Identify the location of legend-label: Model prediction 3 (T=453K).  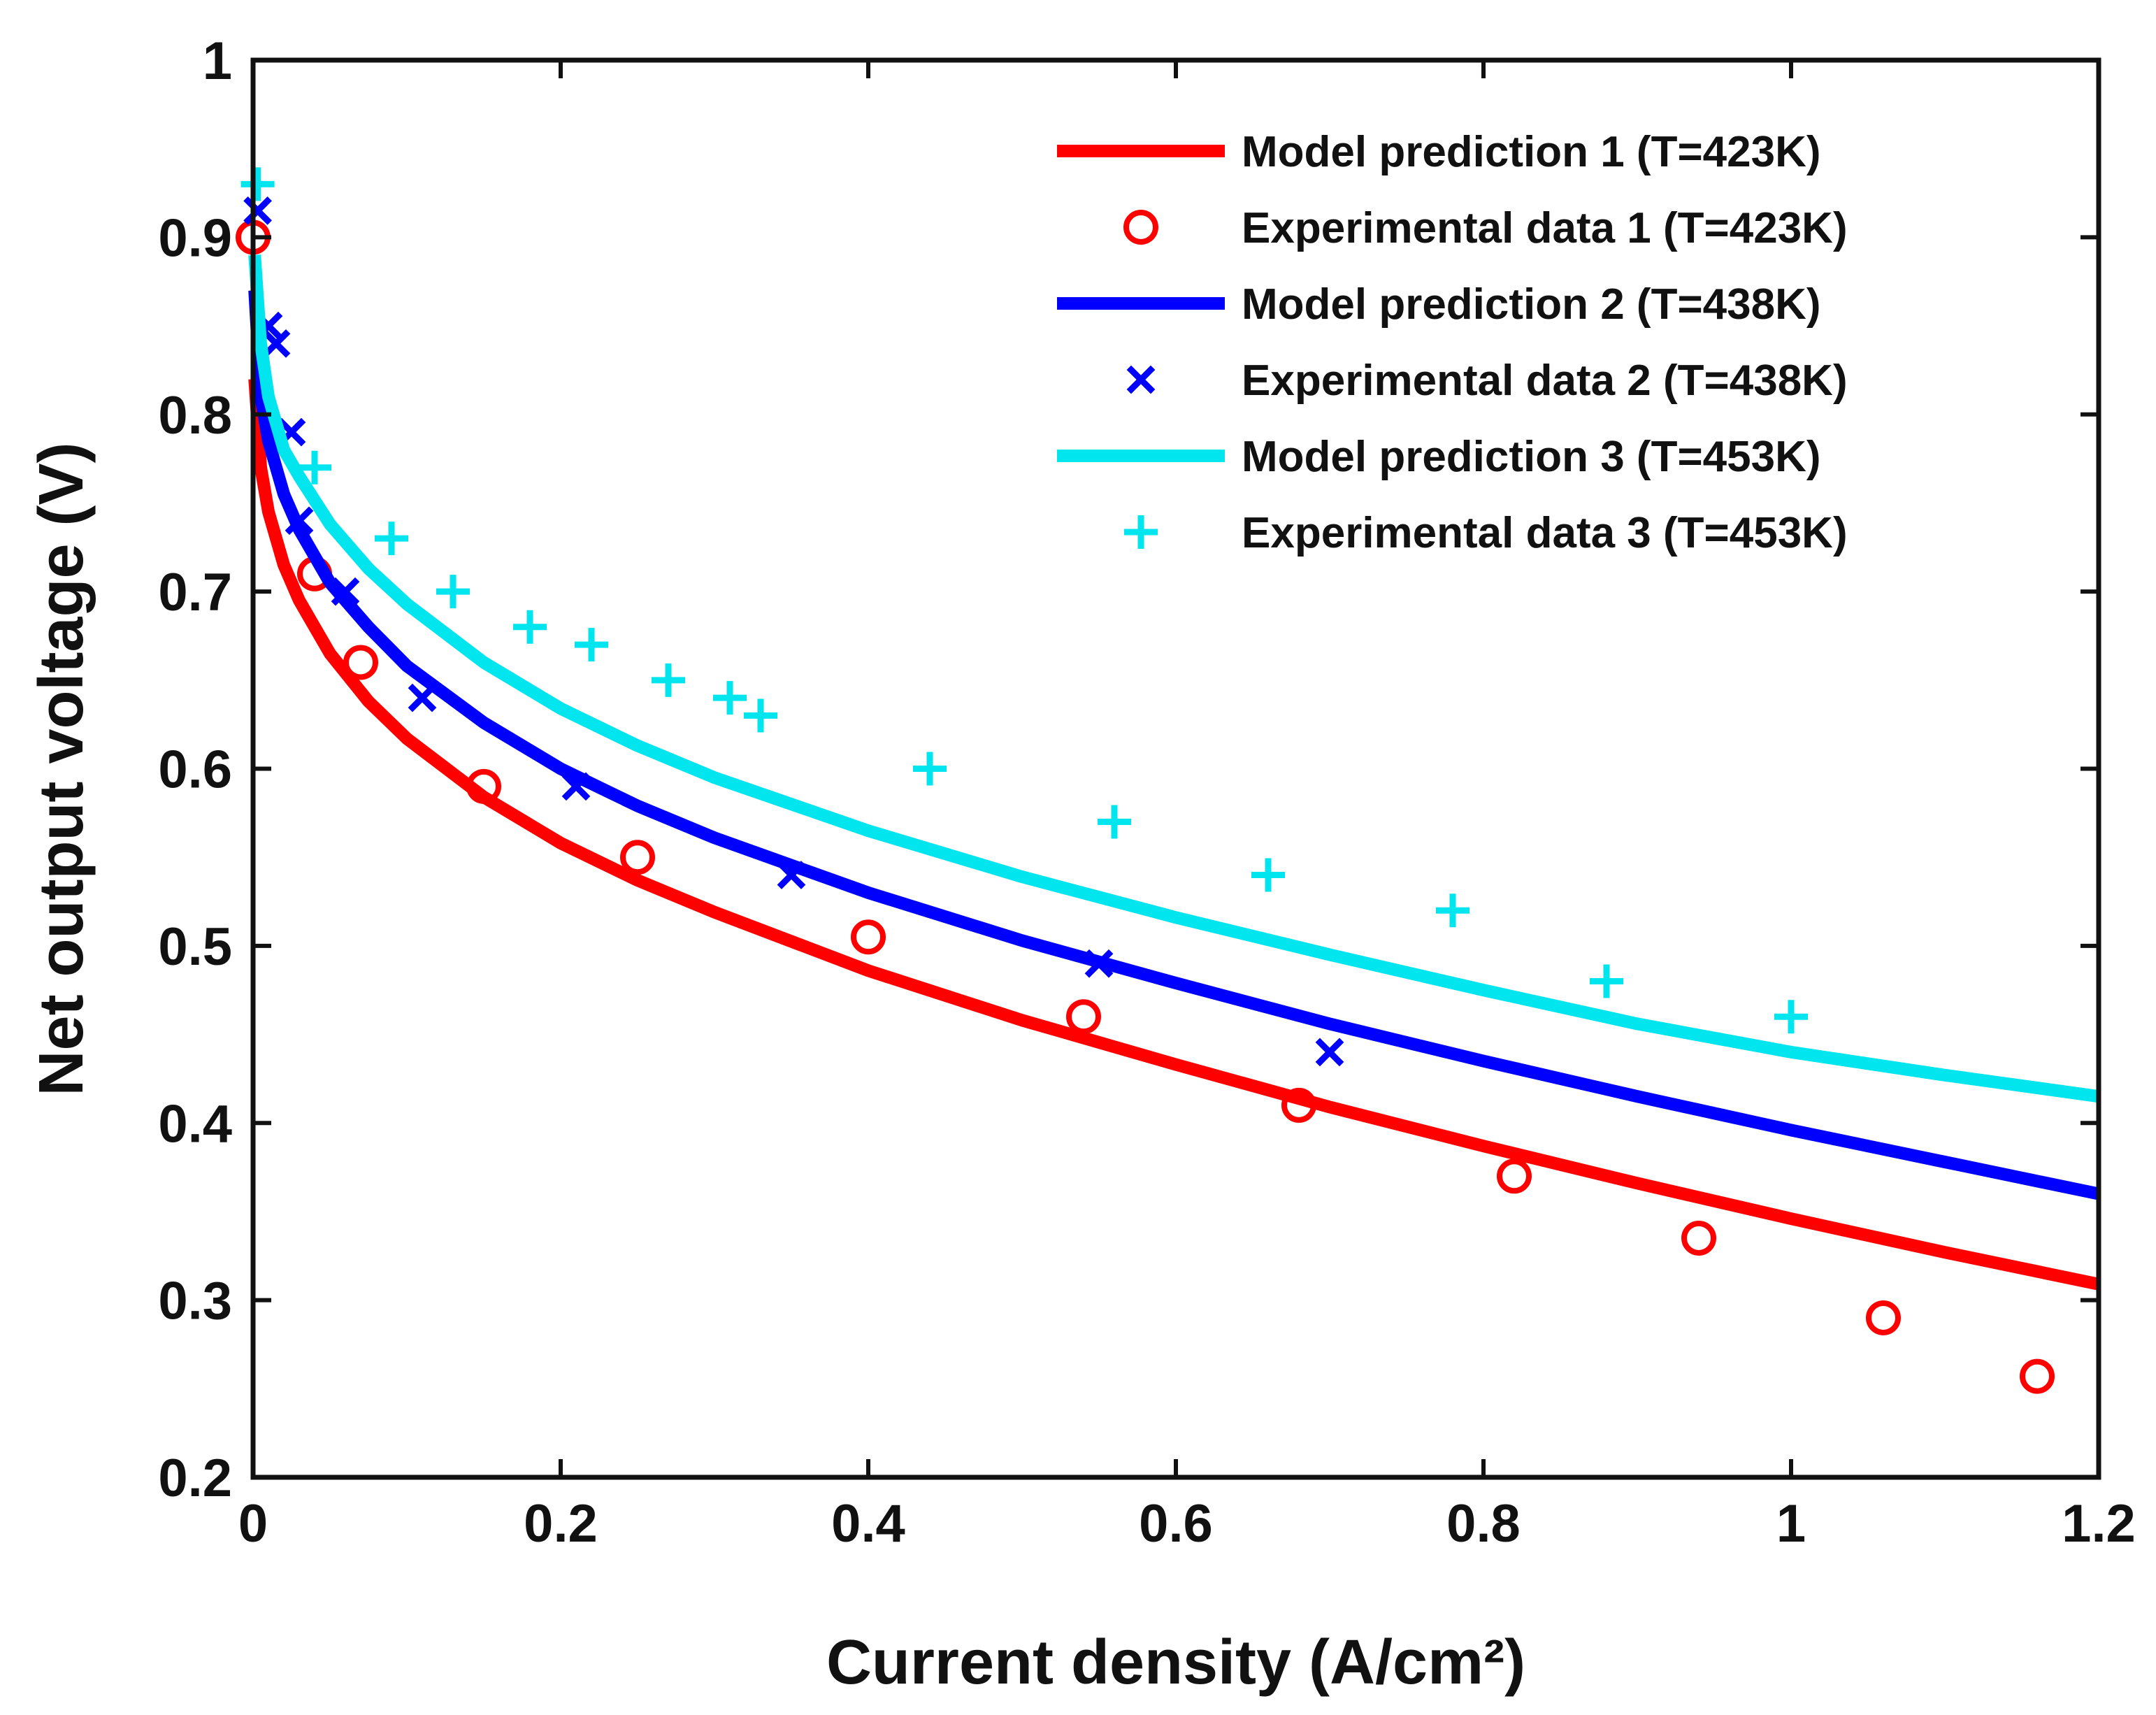
(1531, 457).